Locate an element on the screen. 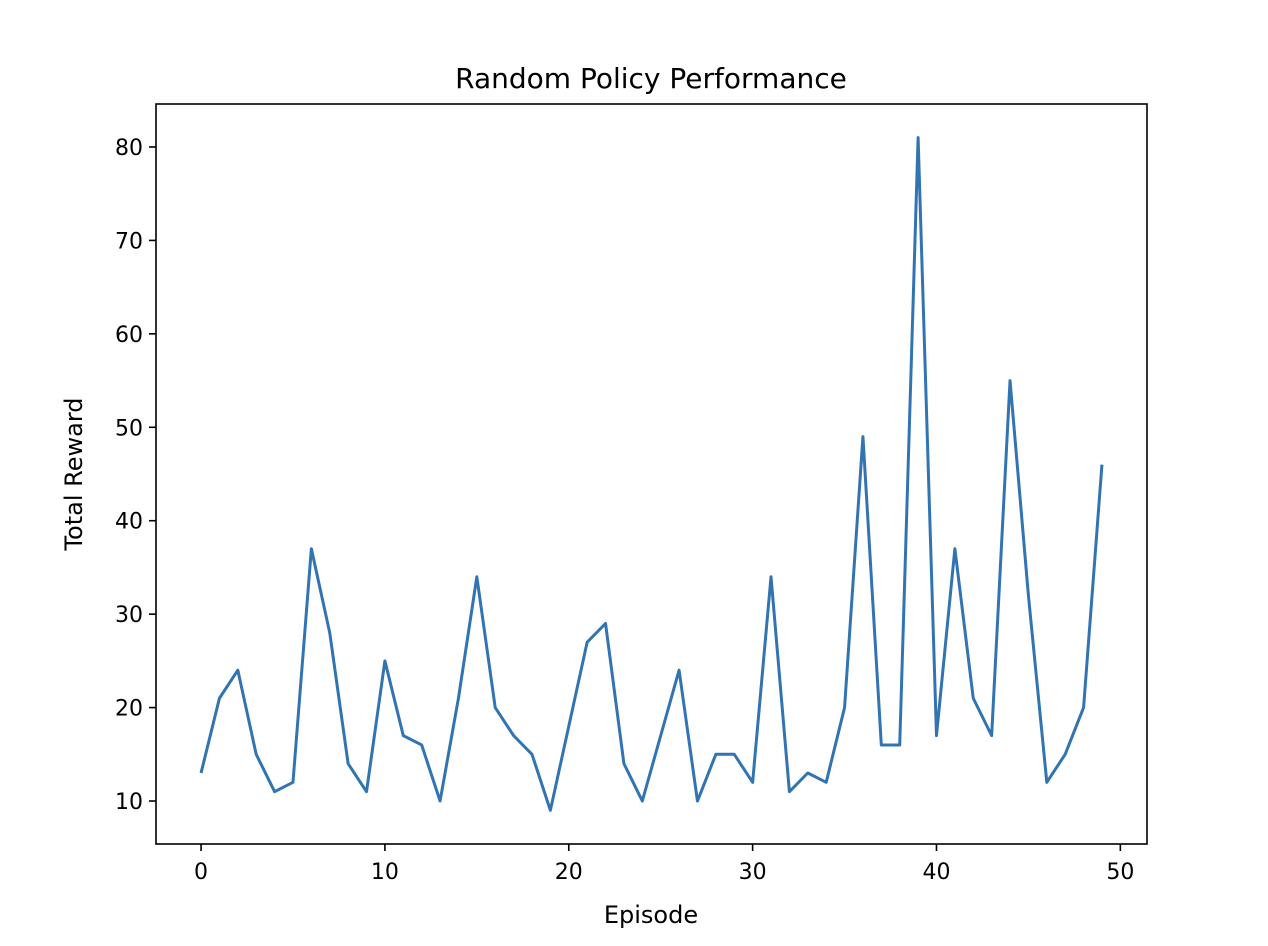 This screenshot has width=1268, height=946. x-axis-label: Episode is located at coordinates (651, 915).